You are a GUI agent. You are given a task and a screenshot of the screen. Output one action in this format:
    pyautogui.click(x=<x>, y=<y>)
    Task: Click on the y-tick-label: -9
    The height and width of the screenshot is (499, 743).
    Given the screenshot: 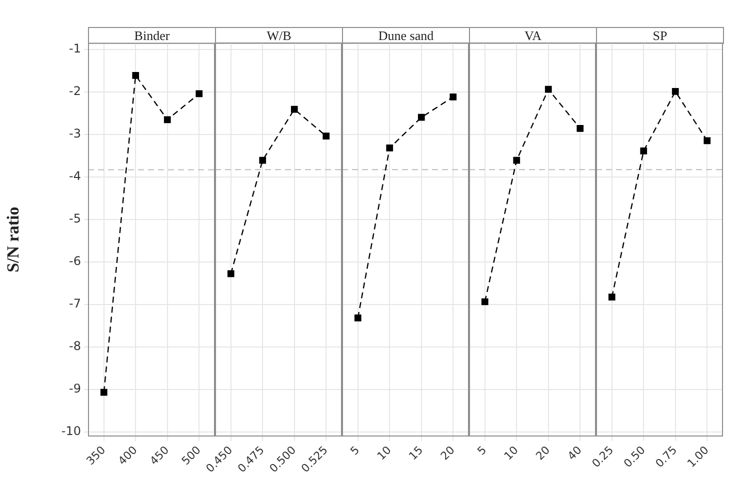 What is the action you would take?
    pyautogui.click(x=75, y=388)
    